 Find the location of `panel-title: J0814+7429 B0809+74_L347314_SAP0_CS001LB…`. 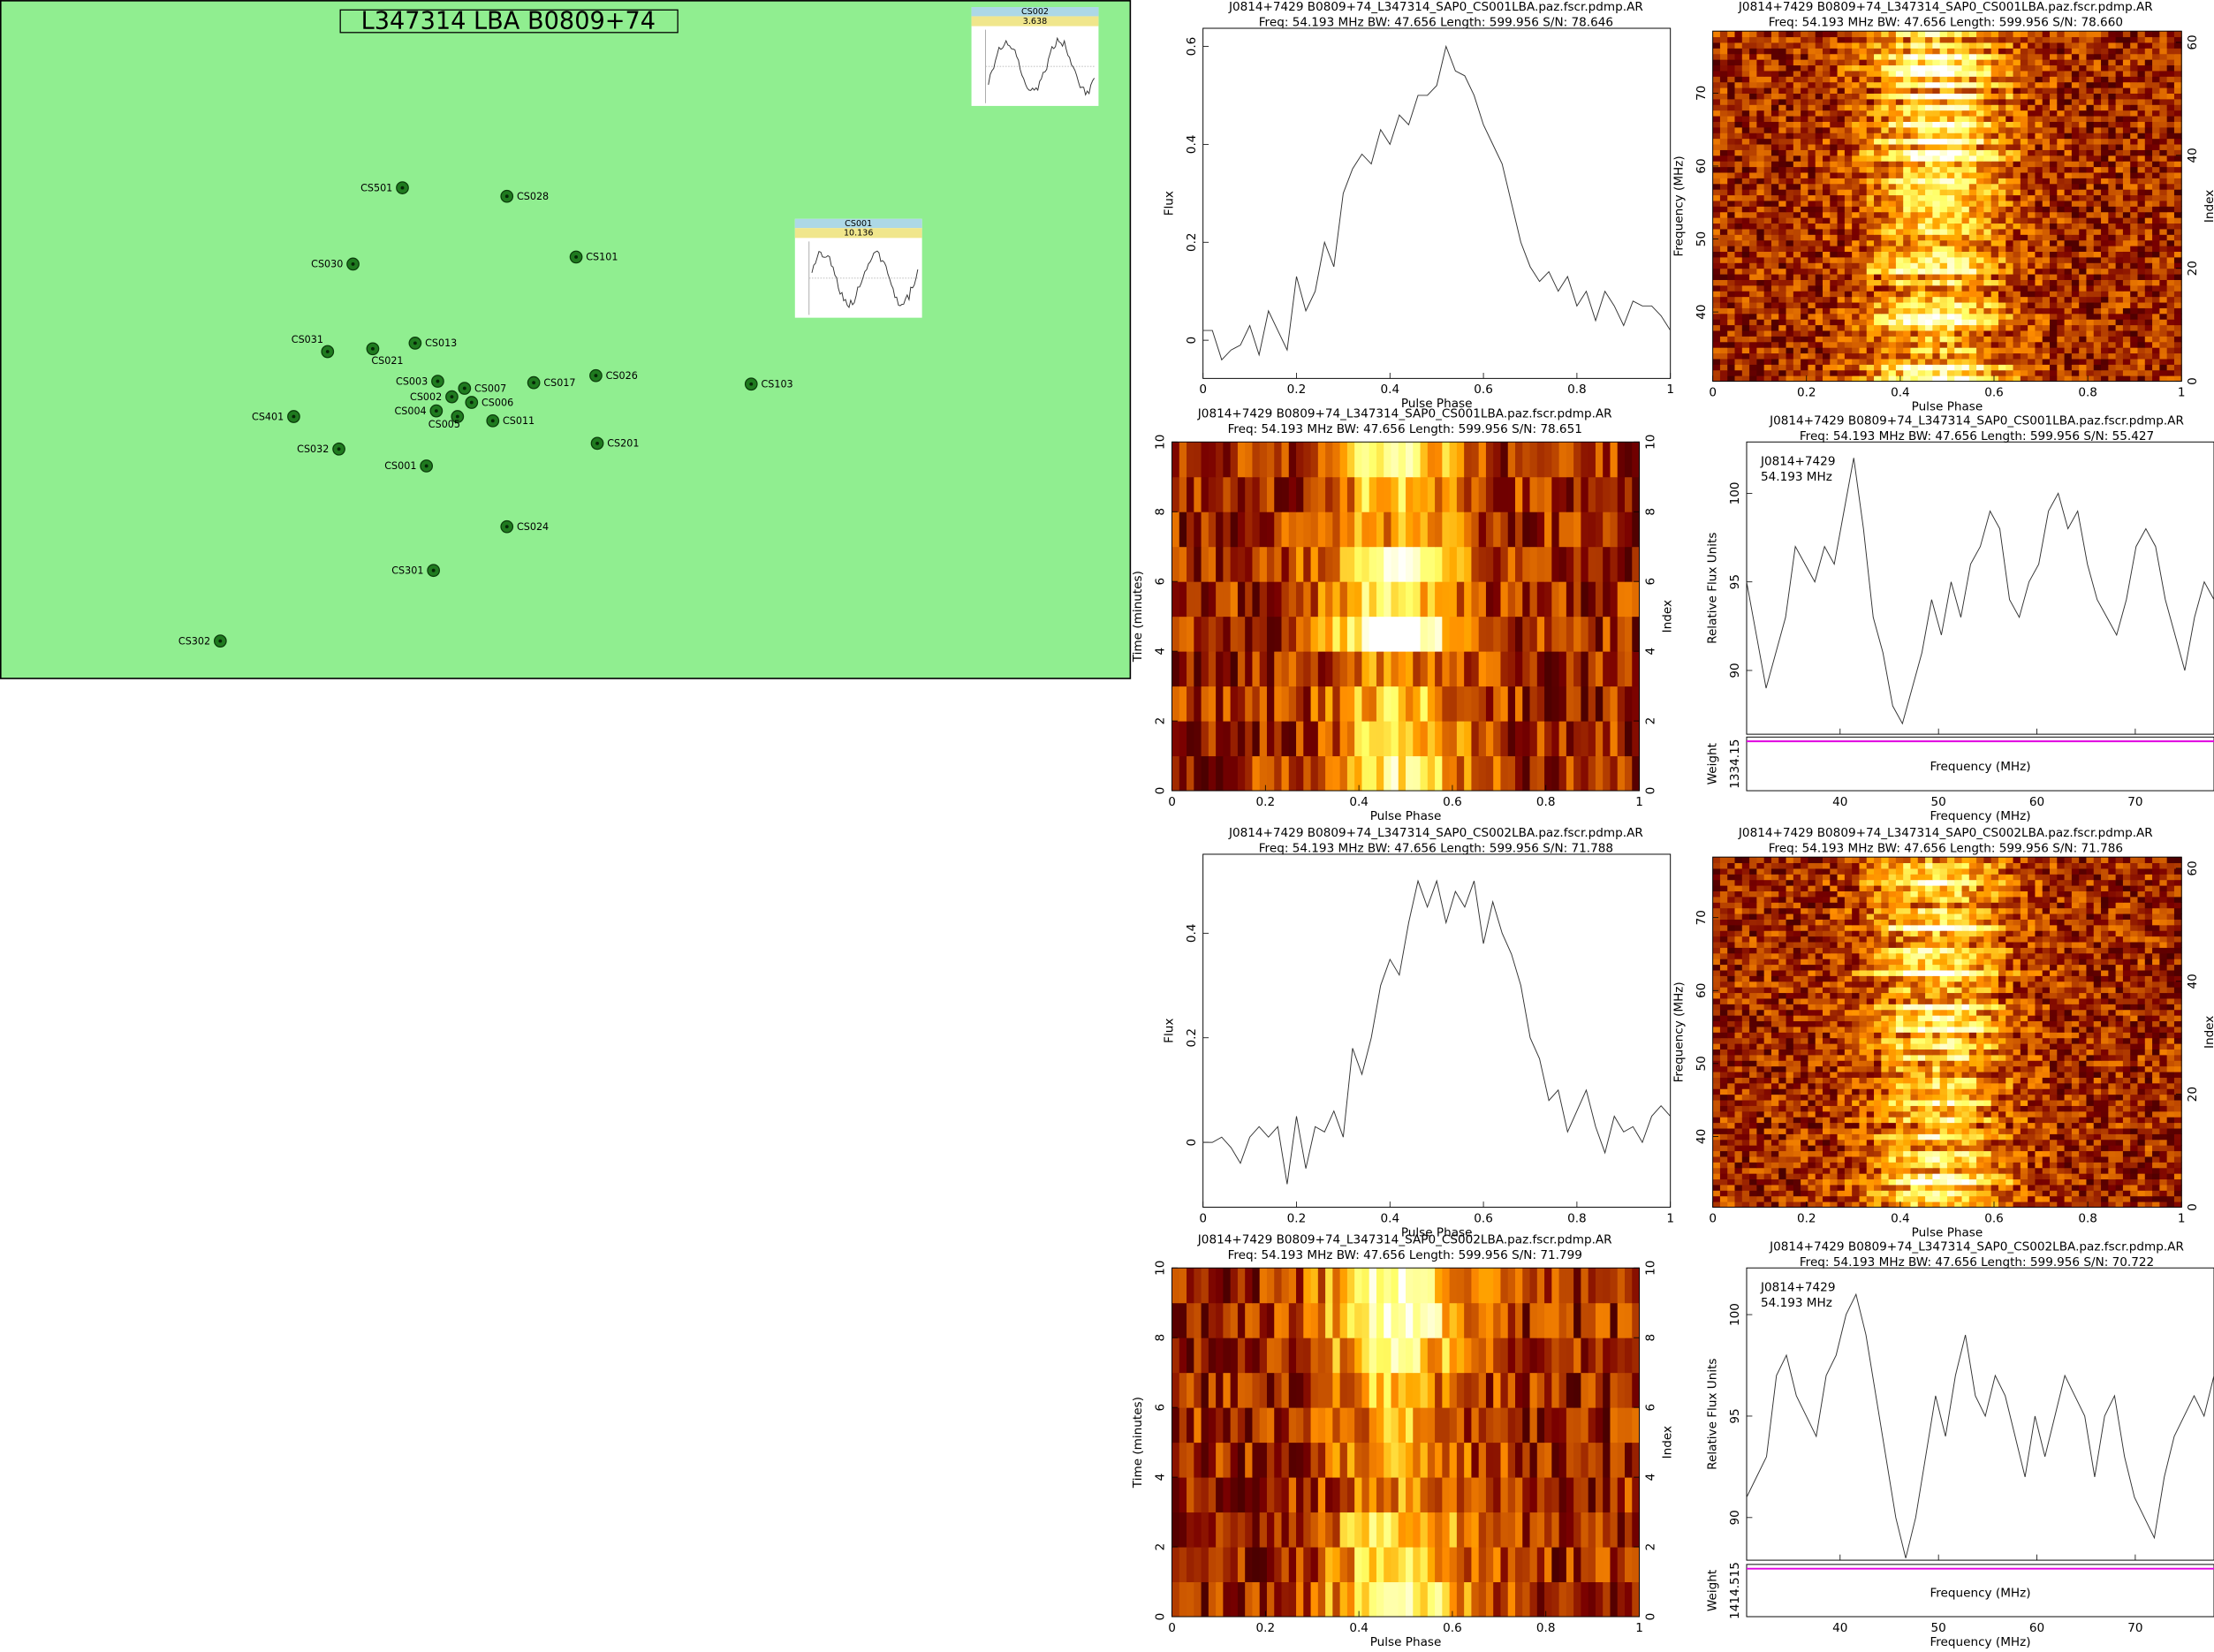

panel-title: J0814+7429 B0809+74_L347314_SAP0_CS001LB… is located at coordinates (1976, 420).